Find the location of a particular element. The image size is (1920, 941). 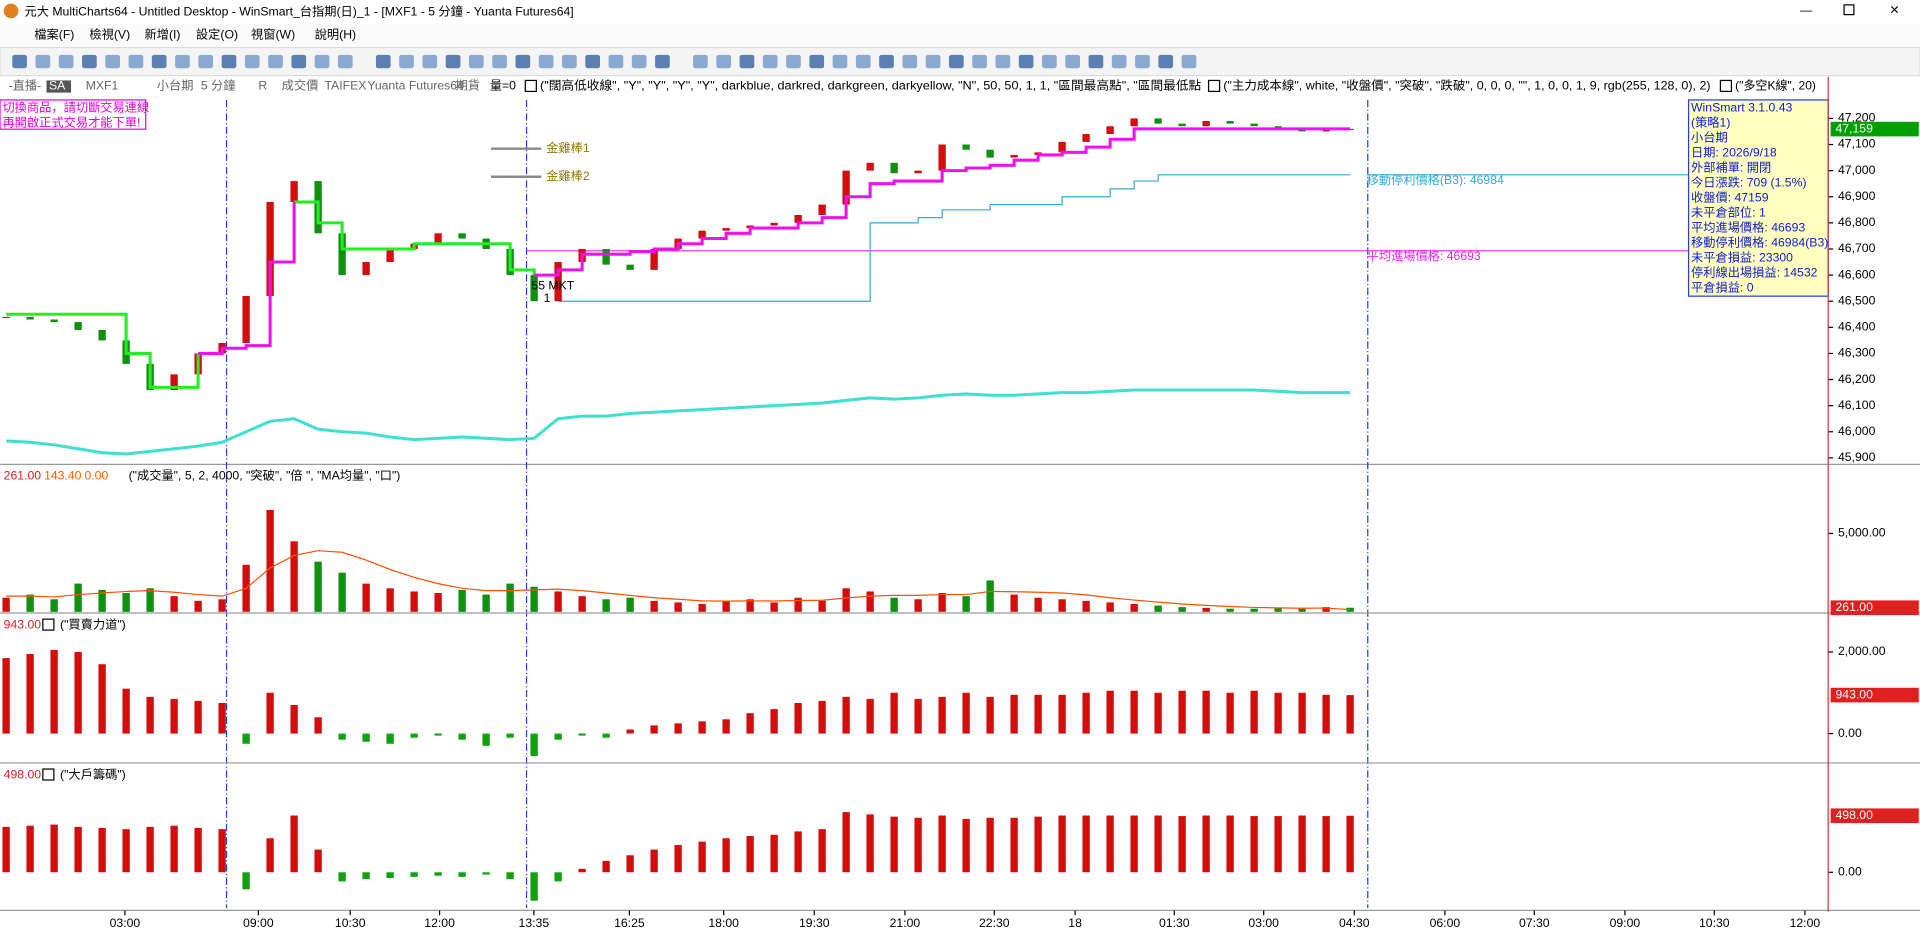

header-item: -直播- is located at coordinates (25, 86).